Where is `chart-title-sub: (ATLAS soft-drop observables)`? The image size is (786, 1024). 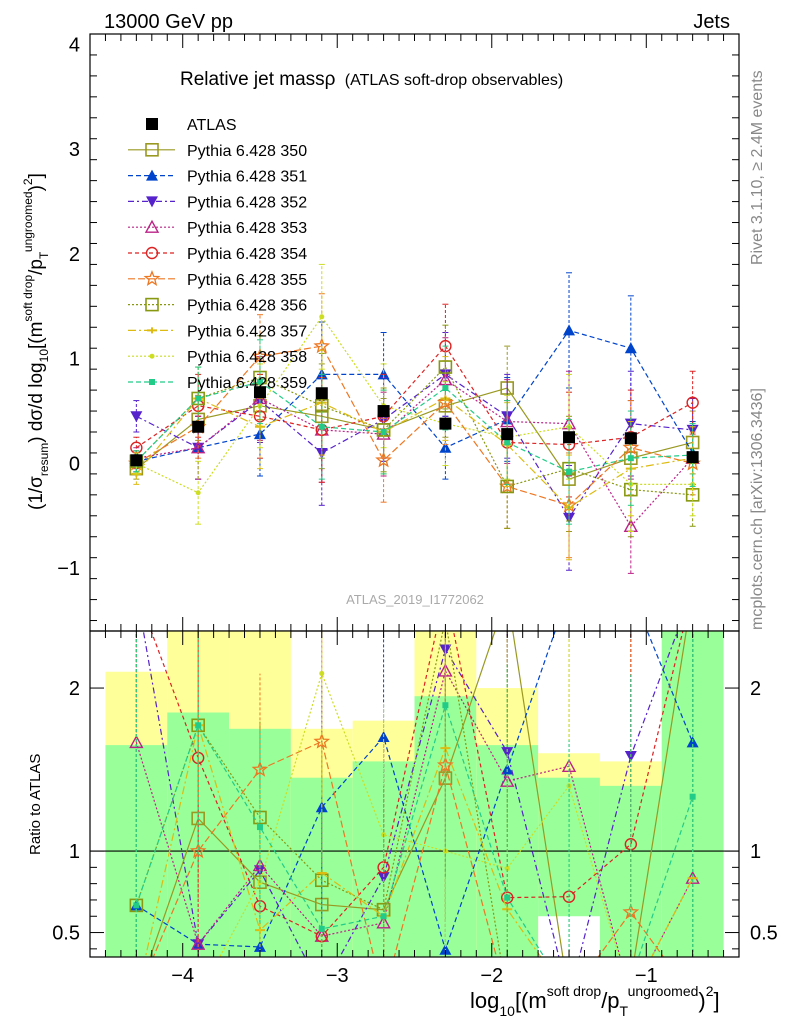 chart-title-sub: (ATLAS soft-drop observables) is located at coordinates (454, 80).